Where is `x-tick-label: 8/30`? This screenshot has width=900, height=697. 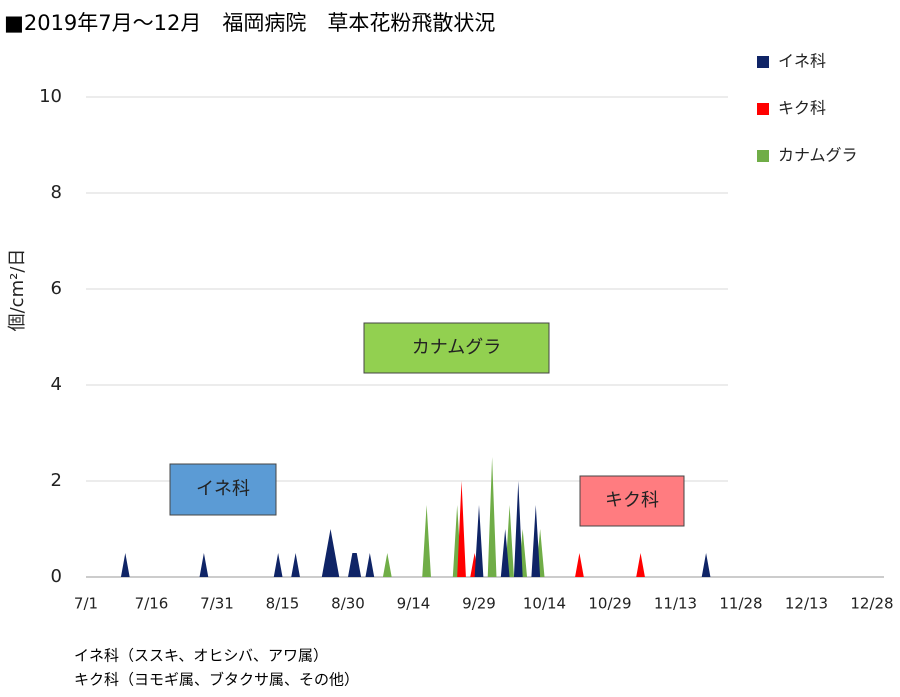
x-tick-label: 8/30 is located at coordinates (348, 604).